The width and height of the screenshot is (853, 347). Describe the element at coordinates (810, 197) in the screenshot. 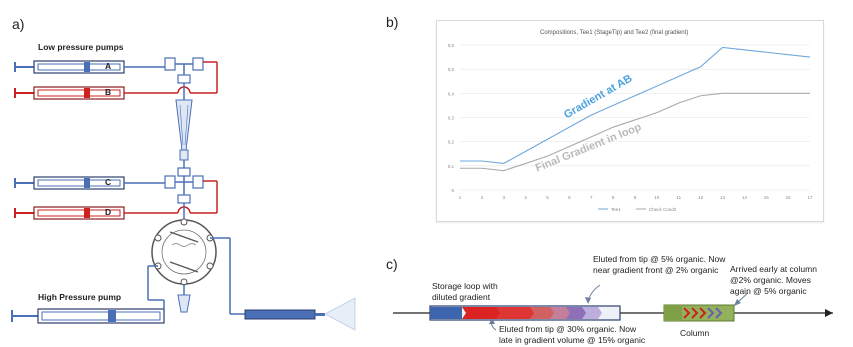

I see `x-tick-label: 17` at that location.